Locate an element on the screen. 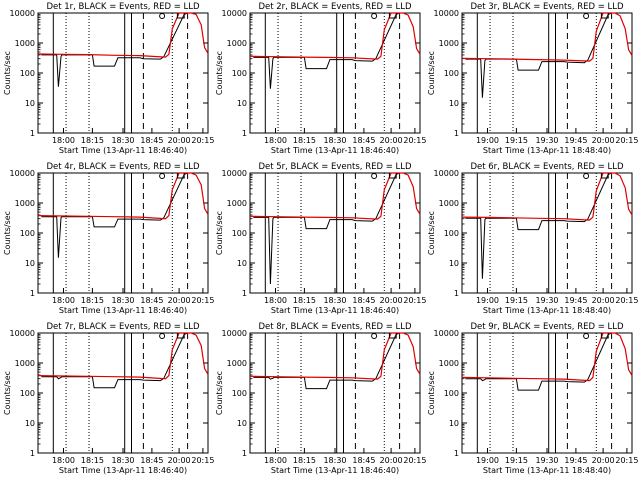 The width and height of the screenshot is (640, 480). panel-title: Det 2r, BLACK = Events, RED = LLD is located at coordinates (335, 7).